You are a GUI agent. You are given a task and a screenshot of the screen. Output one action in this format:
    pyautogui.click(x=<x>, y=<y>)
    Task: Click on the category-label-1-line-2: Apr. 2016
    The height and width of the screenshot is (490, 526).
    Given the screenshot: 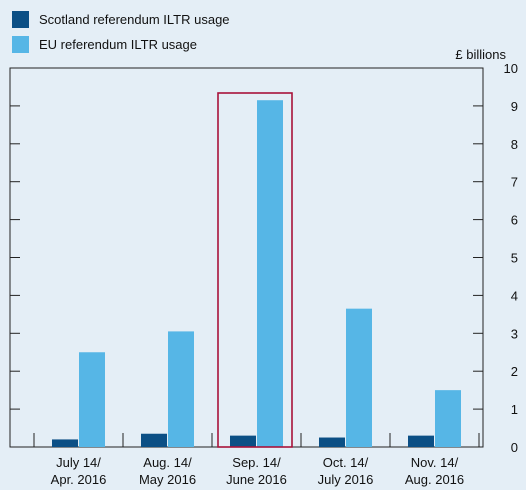 What is the action you would take?
    pyautogui.click(x=79, y=479)
    